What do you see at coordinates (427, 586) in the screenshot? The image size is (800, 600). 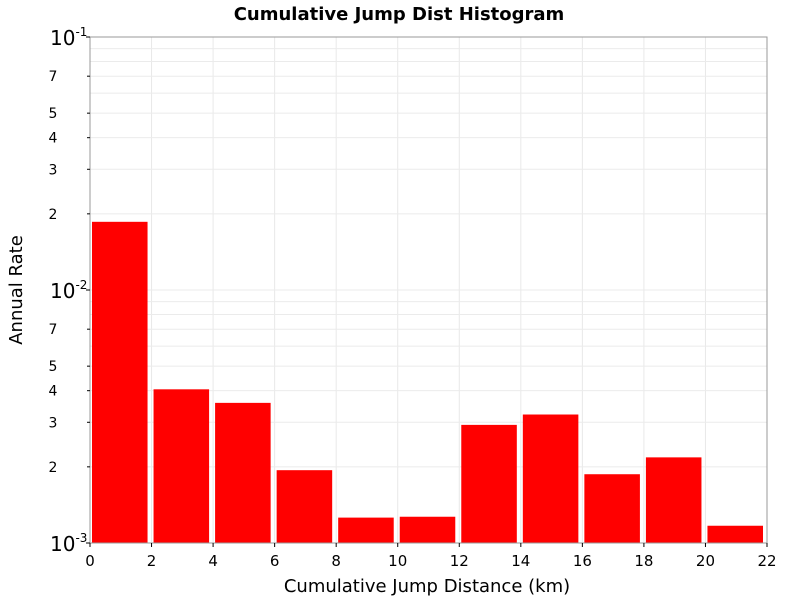 I see `x-axis-label: Cumulative Jump Distance (km)` at bounding box center [427, 586].